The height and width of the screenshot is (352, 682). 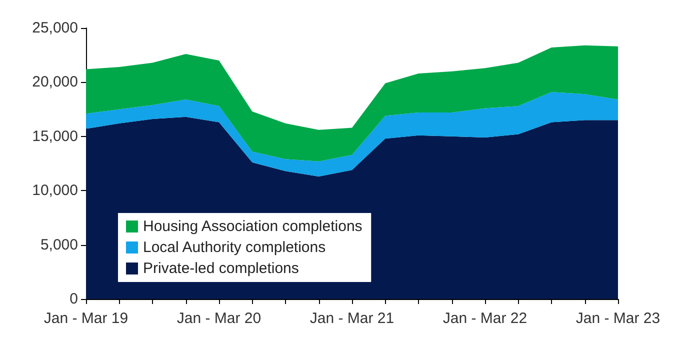 What do you see at coordinates (59, 245) in the screenshot?
I see `y-tick-label: 5,000` at bounding box center [59, 245].